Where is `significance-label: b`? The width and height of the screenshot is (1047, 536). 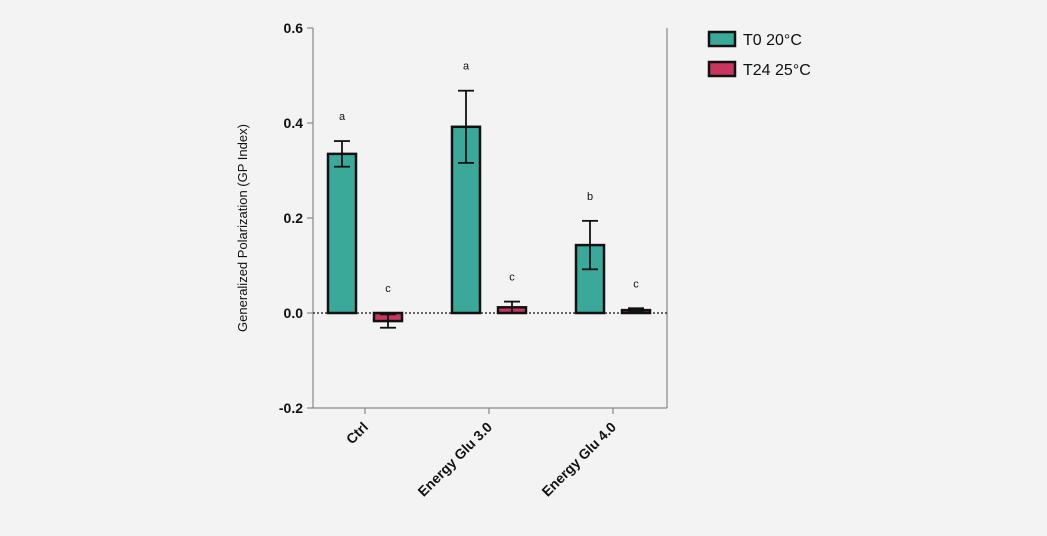
significance-label: b is located at coordinates (590, 197).